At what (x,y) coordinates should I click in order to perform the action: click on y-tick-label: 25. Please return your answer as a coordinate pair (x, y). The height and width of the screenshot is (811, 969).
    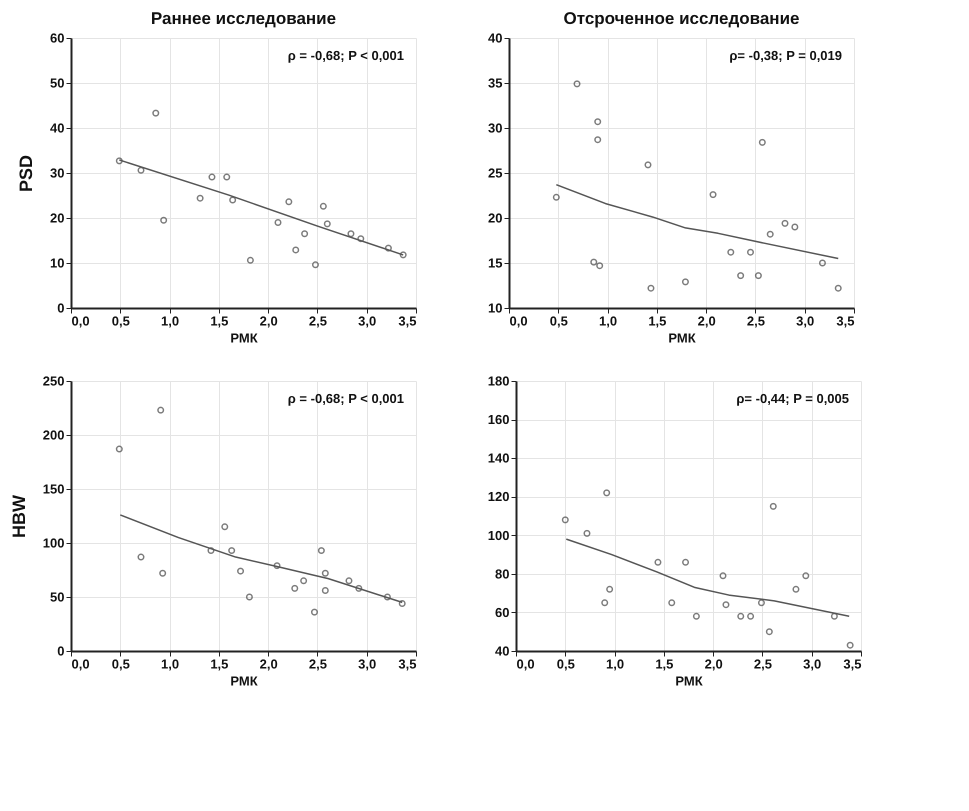
    Looking at the image, I should click on (495, 173).